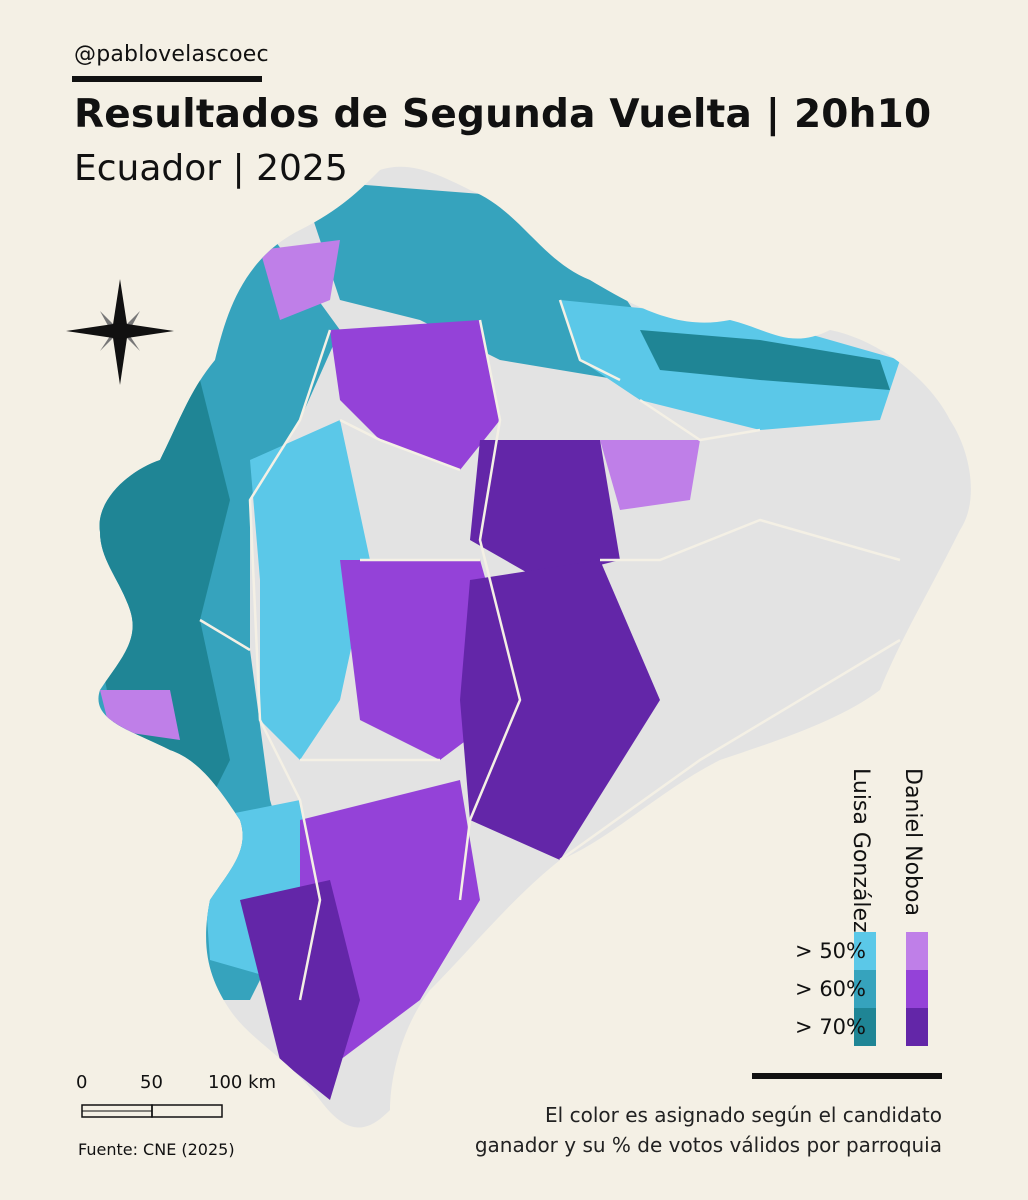 The width and height of the screenshot is (1028, 1200). Describe the element at coordinates (415, 395) in the screenshot. I see `north-andes-noboa` at that location.